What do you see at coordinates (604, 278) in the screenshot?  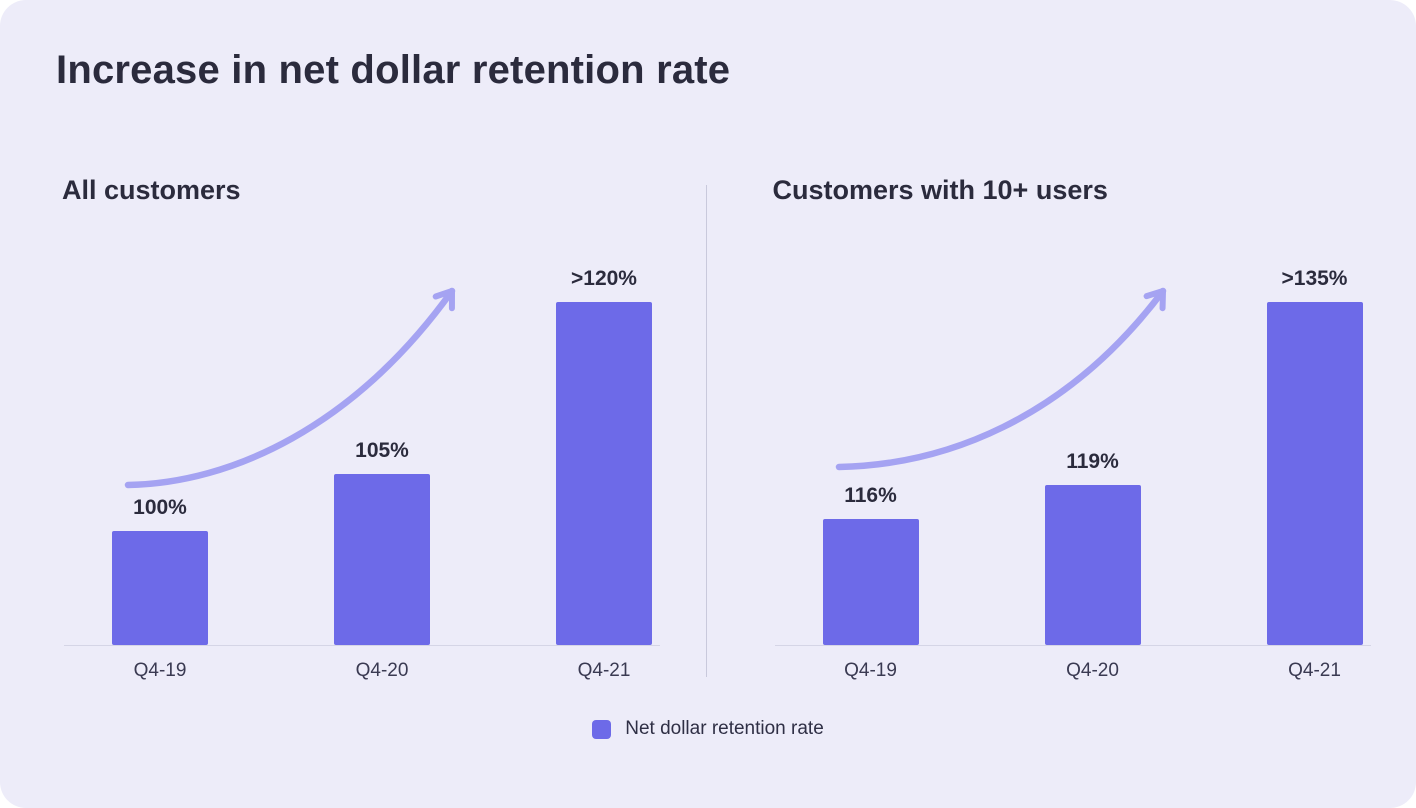 I see `bar-value-label: >120%` at bounding box center [604, 278].